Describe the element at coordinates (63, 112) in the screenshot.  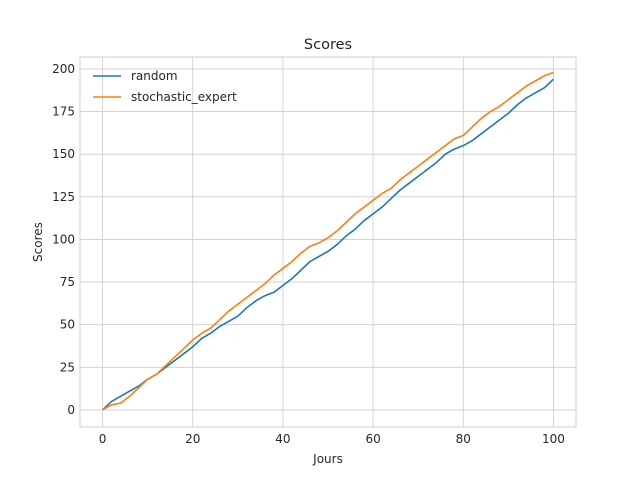
I see `y-tick-label: 175` at that location.